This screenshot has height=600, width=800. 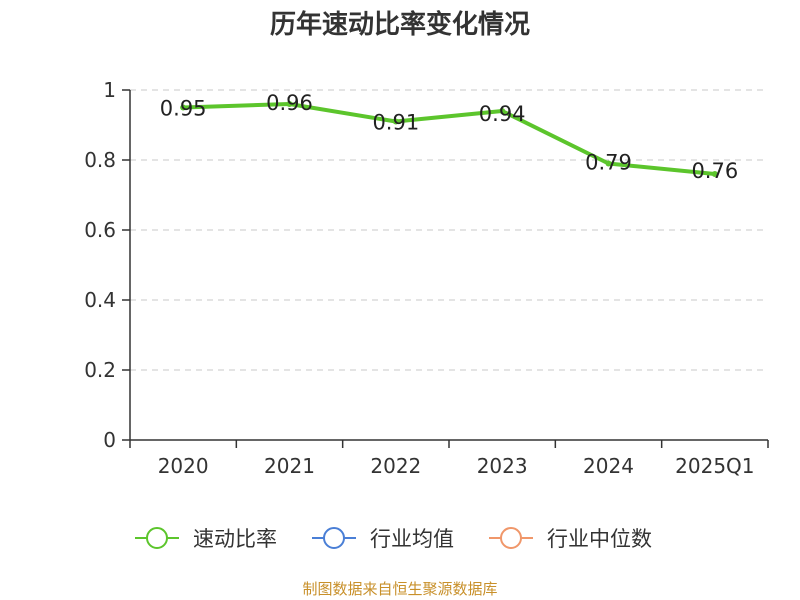 I want to click on data-label: 0.95, so click(x=183, y=109).